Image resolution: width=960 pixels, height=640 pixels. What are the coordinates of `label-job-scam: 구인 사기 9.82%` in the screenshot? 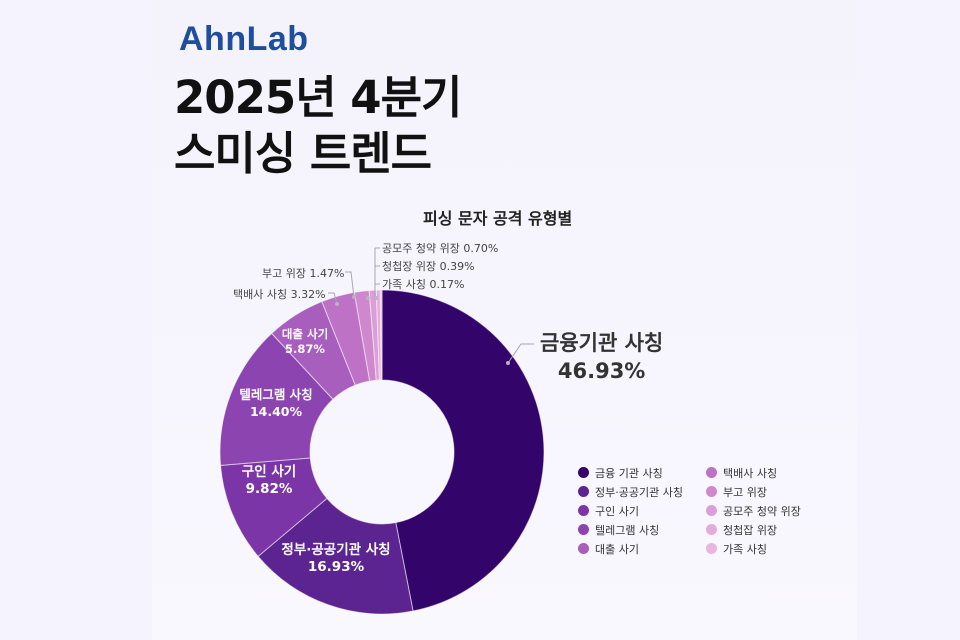 It's located at (269, 480).